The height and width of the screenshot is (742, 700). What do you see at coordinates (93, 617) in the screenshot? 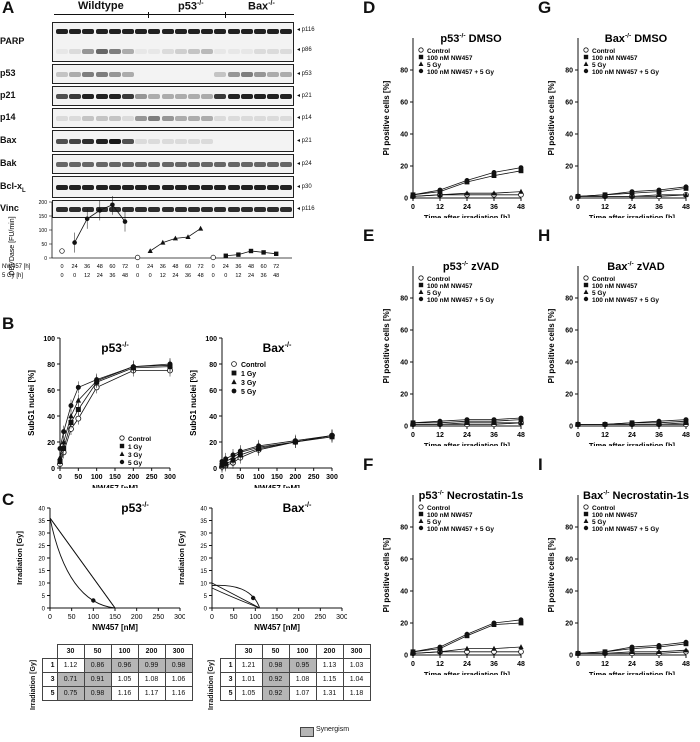
I see `x-tick-label: 100` at bounding box center [93, 617].